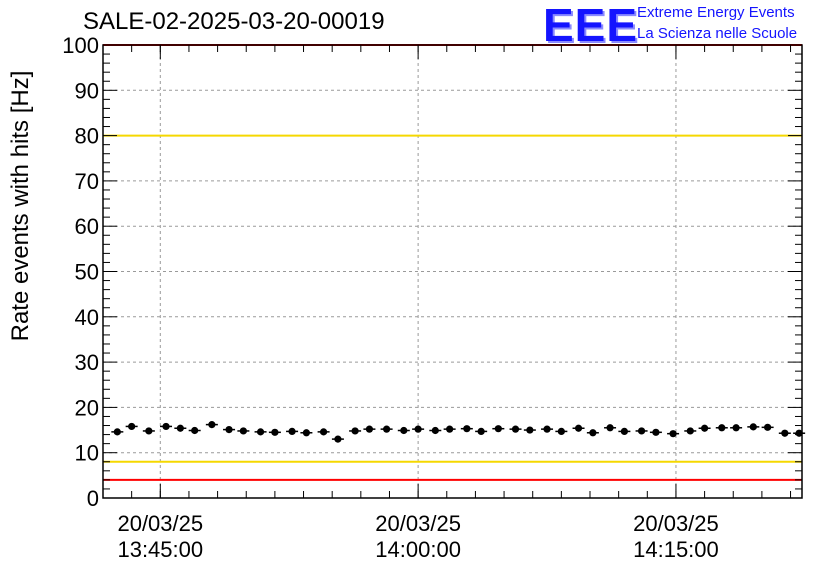 Image resolution: width=836 pixels, height=572 pixels. Describe the element at coordinates (87, 90) in the screenshot. I see `y-tick-label: 90` at that location.